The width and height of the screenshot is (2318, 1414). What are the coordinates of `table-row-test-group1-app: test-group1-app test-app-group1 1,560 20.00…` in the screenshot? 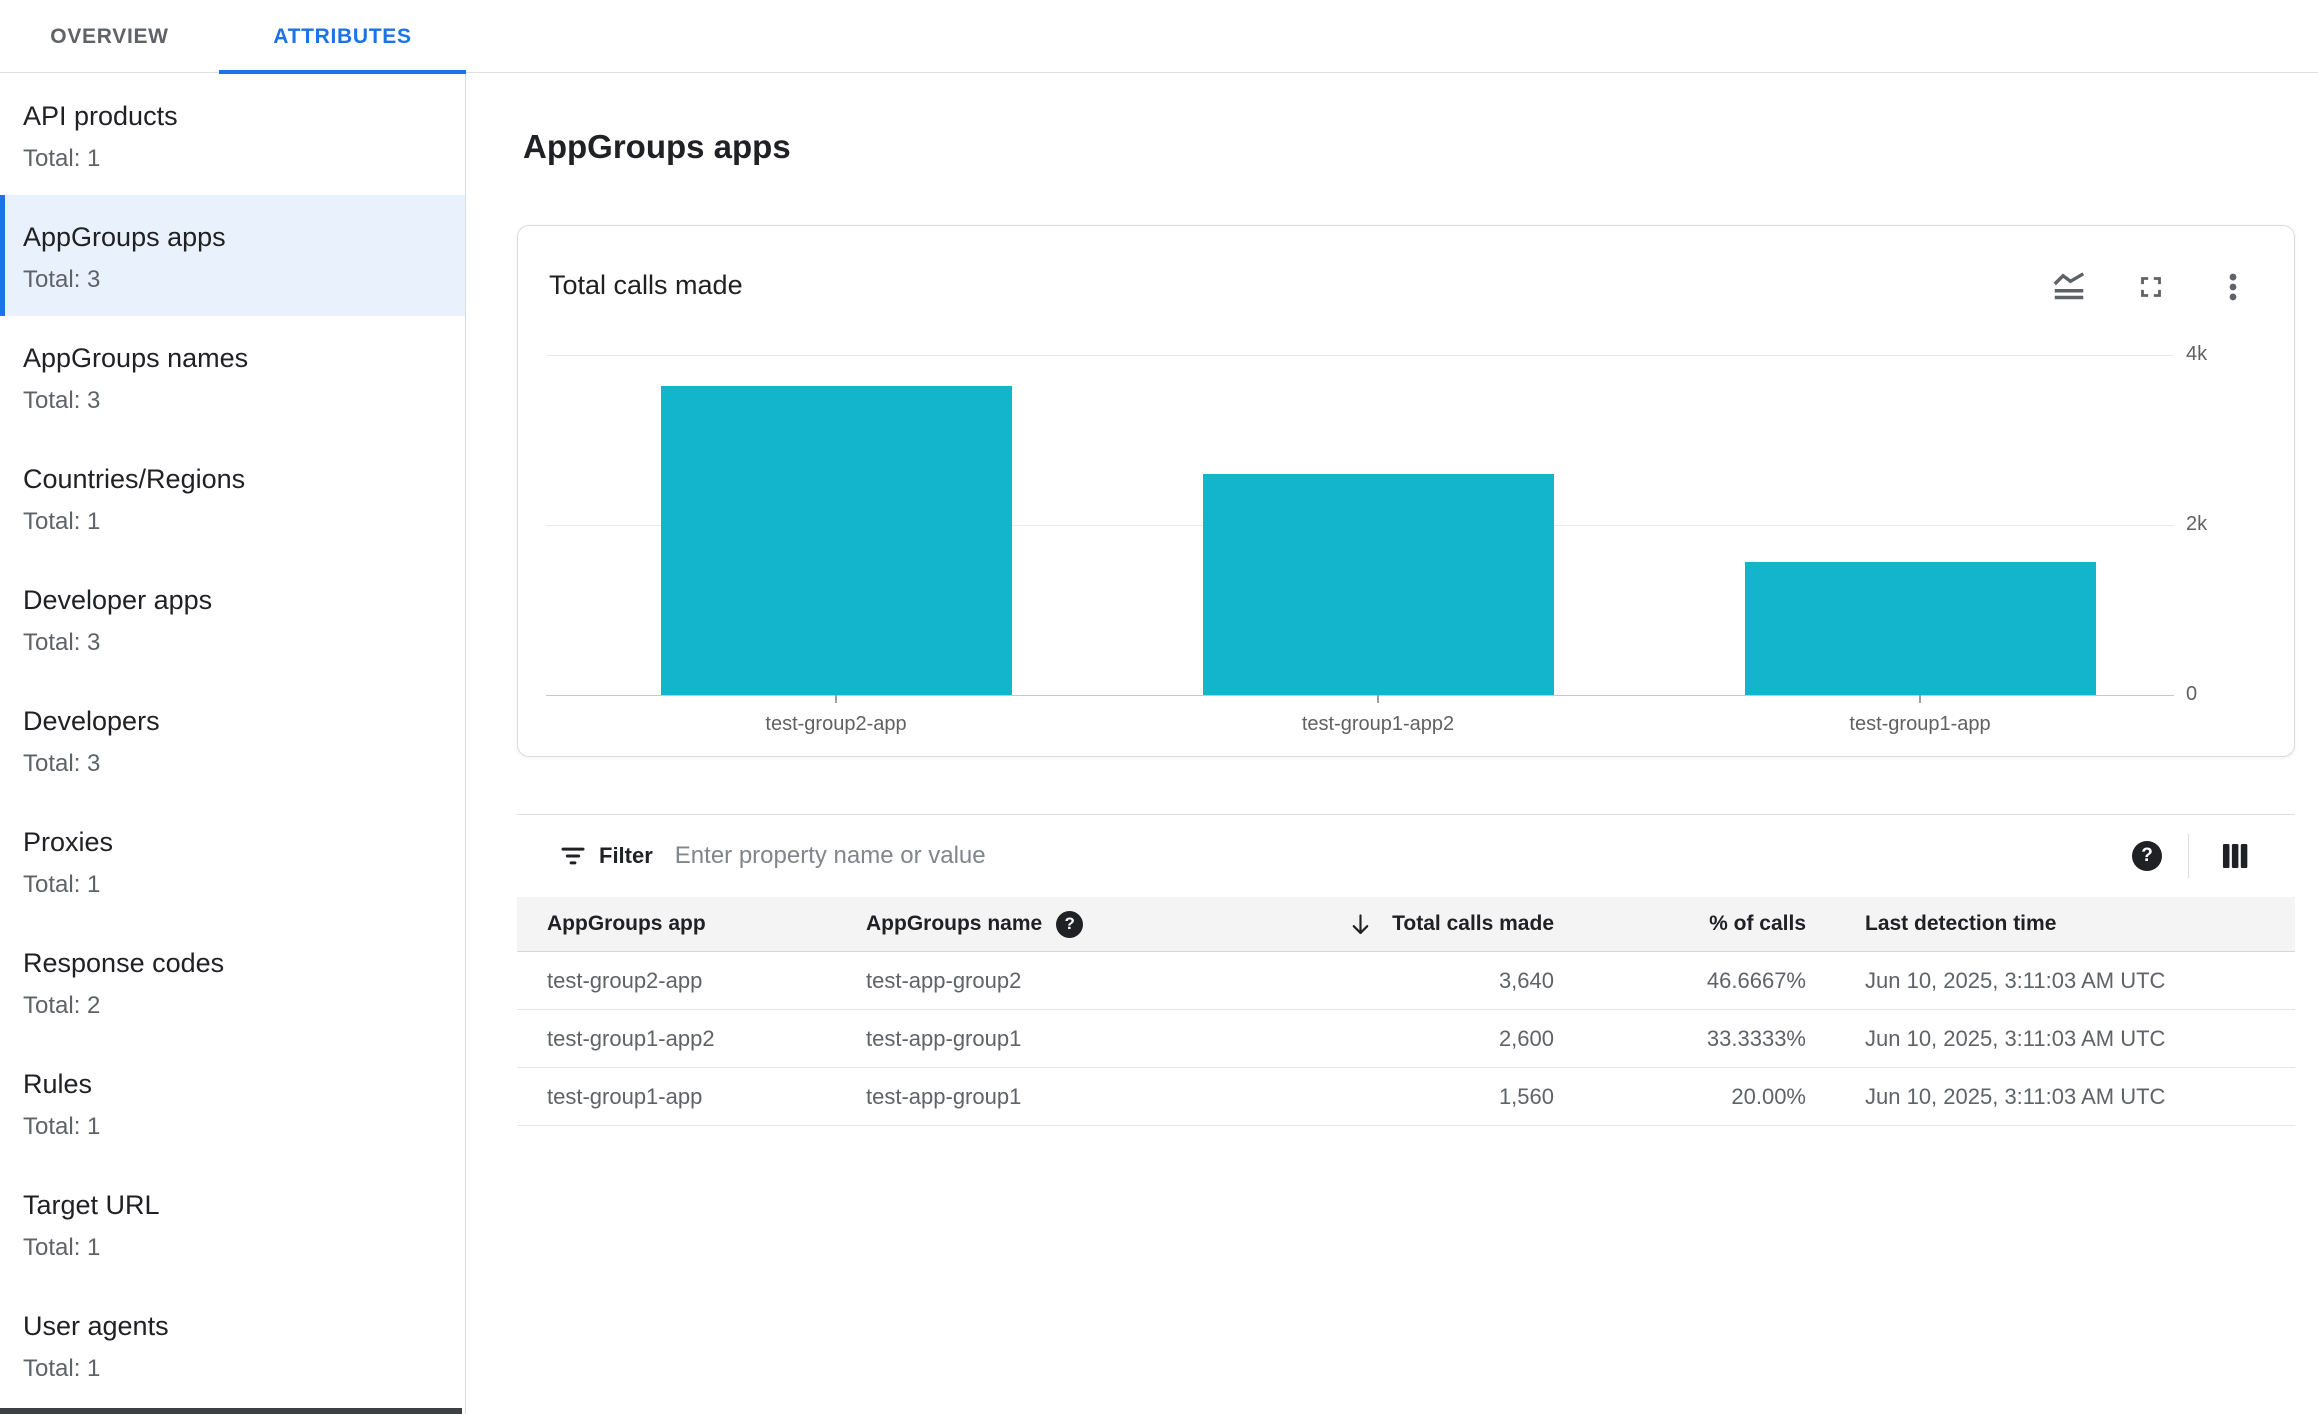 It's located at (1406, 1097).